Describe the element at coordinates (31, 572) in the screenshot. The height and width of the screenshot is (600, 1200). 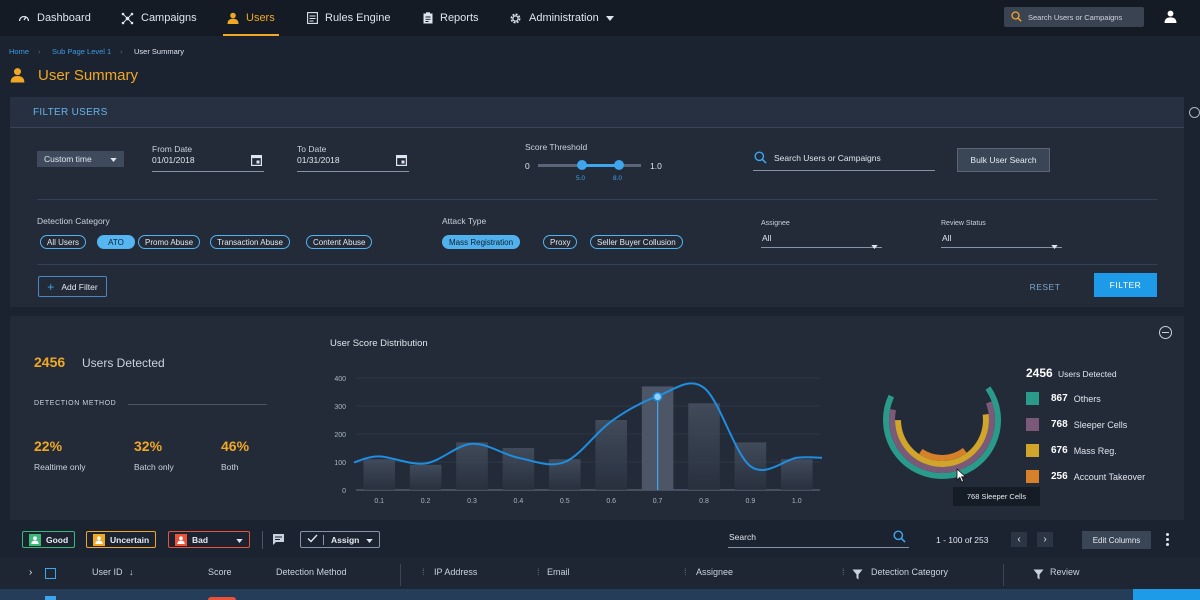
I see `expand-all-icon: ›` at that location.